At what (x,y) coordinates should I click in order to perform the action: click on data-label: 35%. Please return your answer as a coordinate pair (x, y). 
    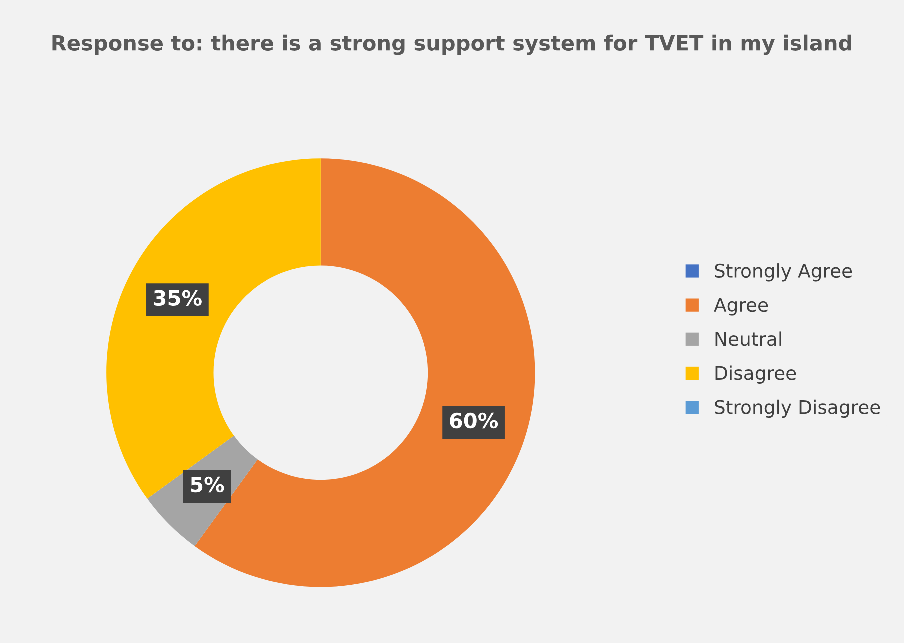
    Looking at the image, I should click on (178, 298).